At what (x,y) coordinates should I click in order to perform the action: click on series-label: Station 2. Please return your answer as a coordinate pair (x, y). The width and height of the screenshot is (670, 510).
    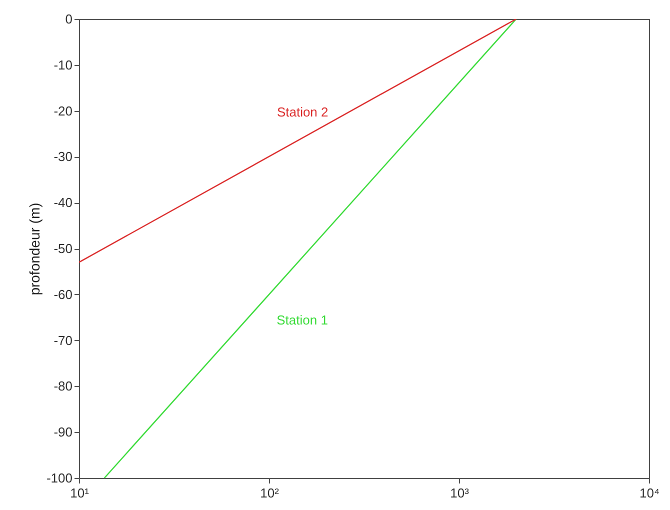
    Looking at the image, I should click on (302, 112).